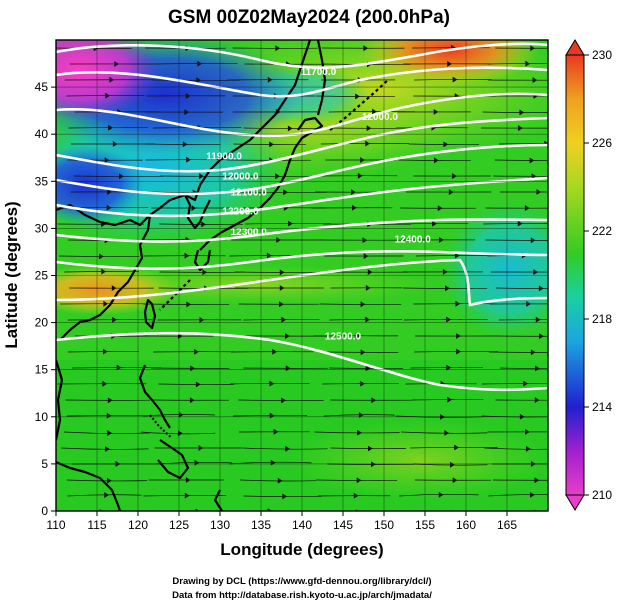 The height and width of the screenshot is (605, 619). I want to click on contour-label-1: 12000.0, so click(380, 117).